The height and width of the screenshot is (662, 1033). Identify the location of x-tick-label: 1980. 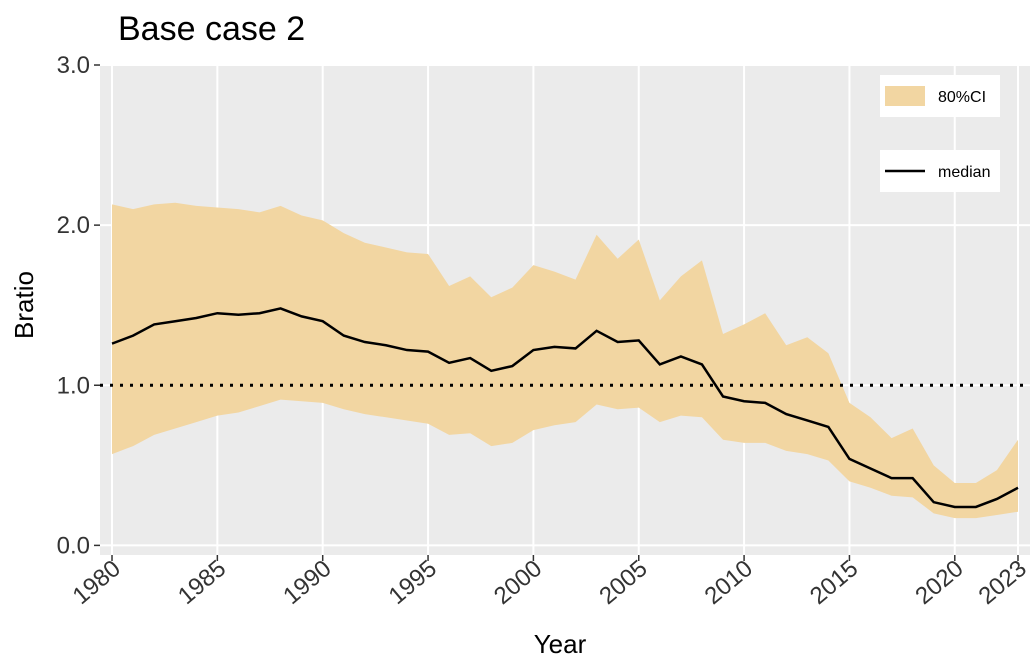
(97, 582).